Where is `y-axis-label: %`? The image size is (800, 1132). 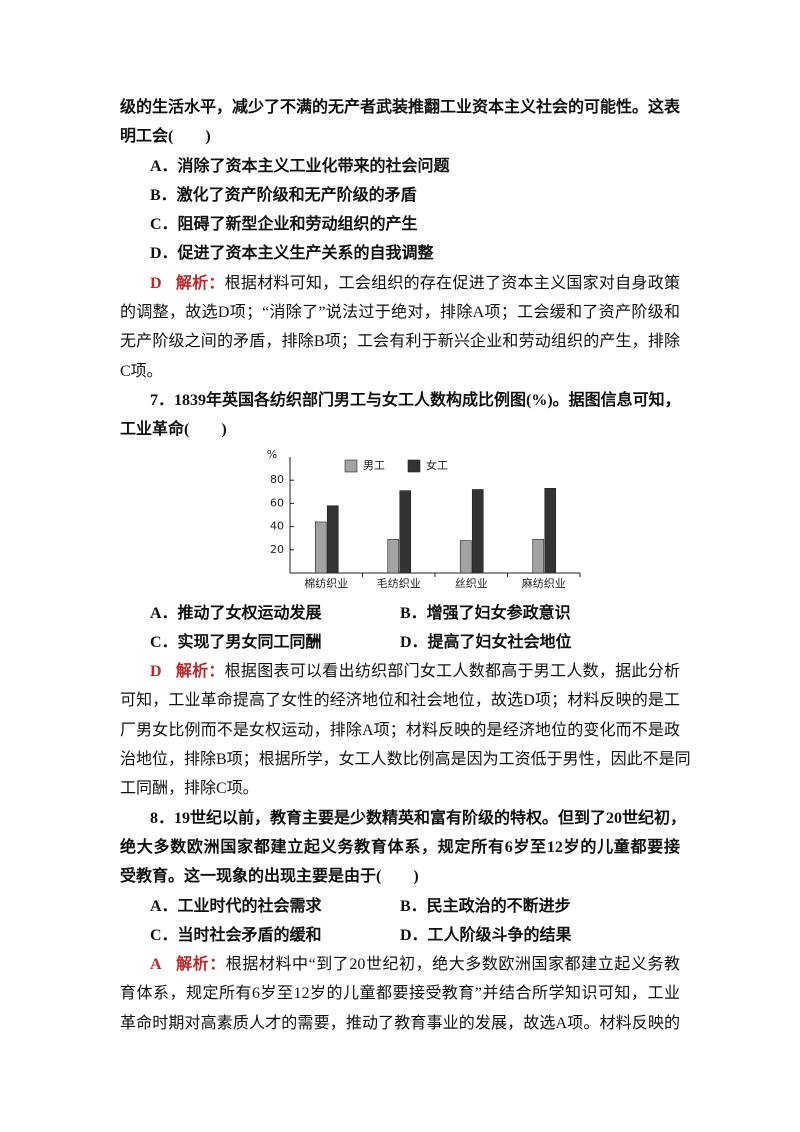
y-axis-label: % is located at coordinates (272, 454).